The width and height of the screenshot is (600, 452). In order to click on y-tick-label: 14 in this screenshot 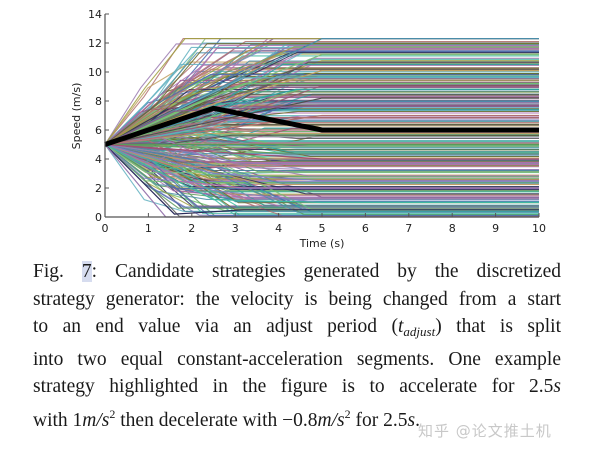, I will do `click(95, 14)`.